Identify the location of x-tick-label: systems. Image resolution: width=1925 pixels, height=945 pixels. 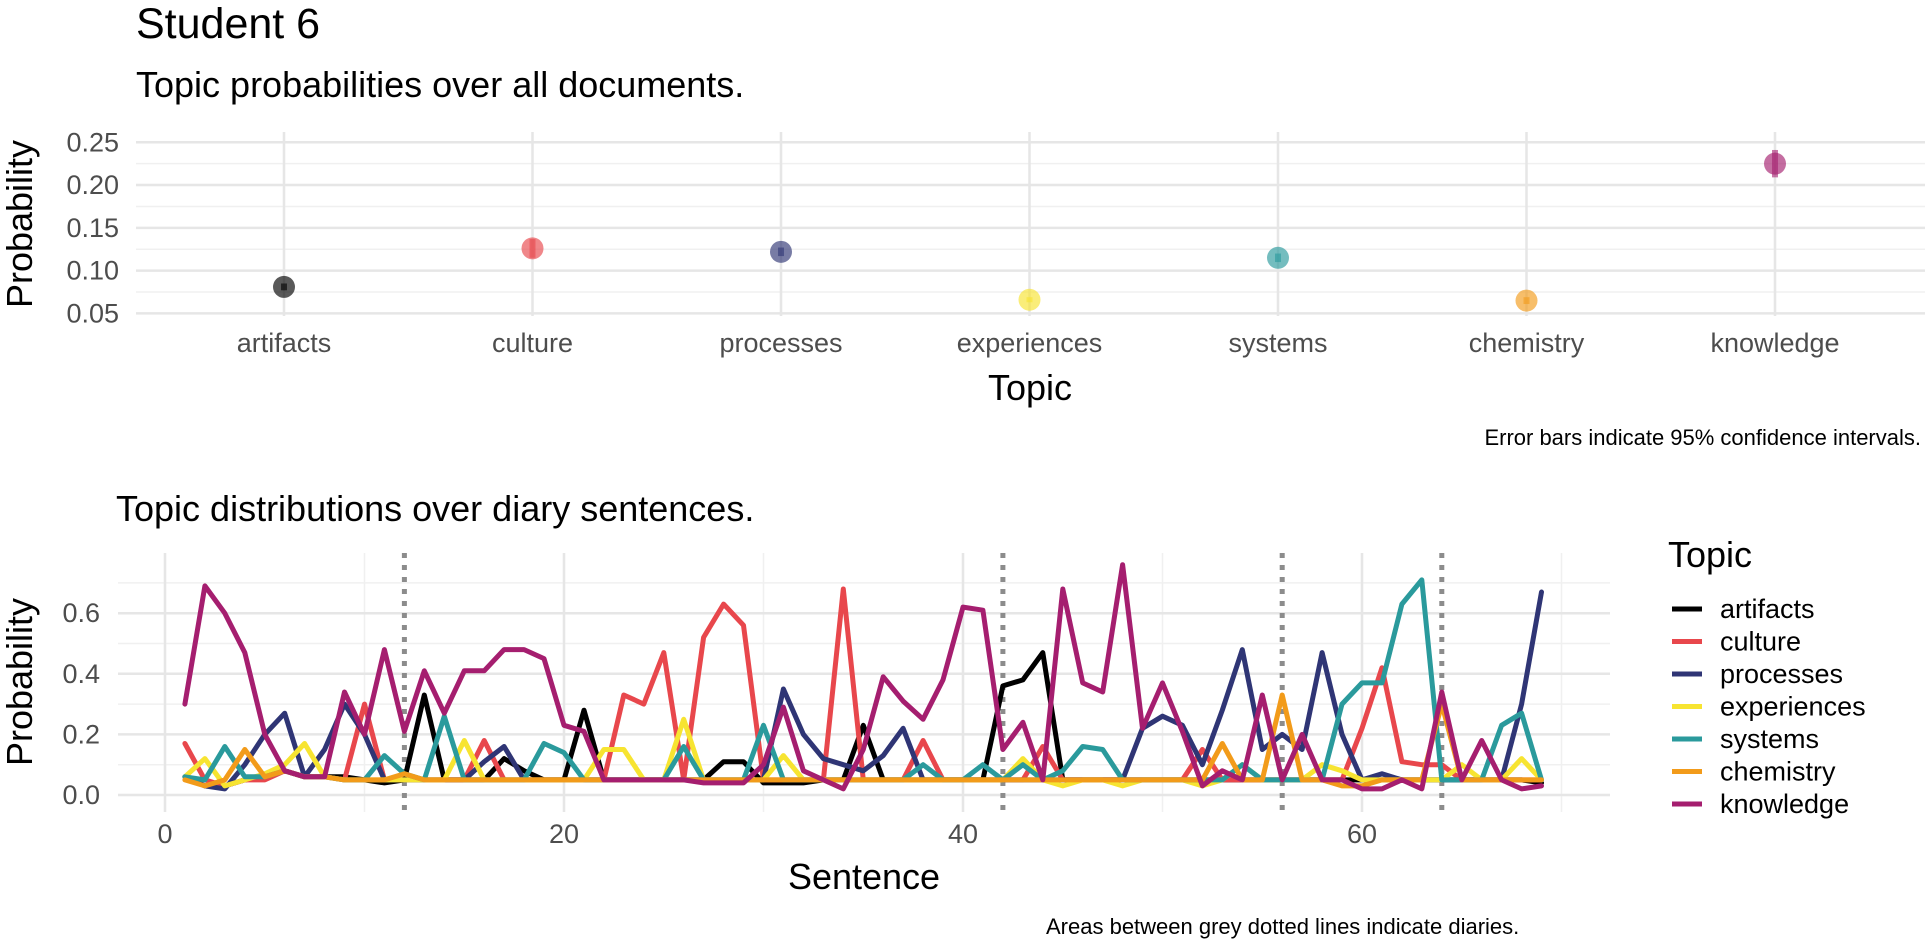
(1277, 343).